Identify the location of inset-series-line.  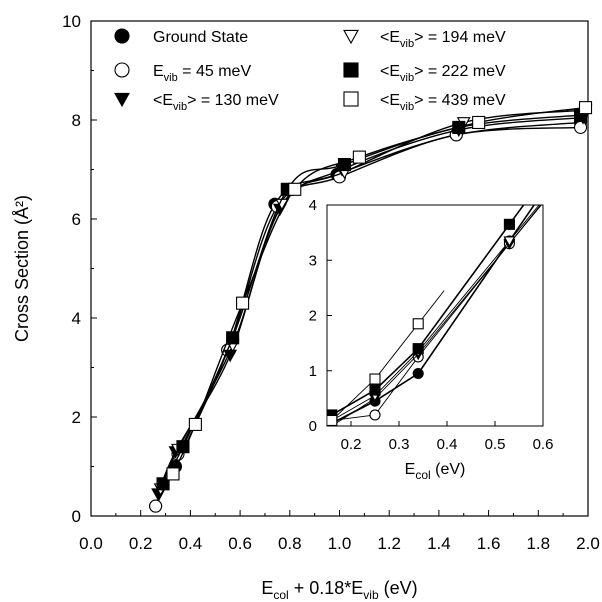
(388, 355).